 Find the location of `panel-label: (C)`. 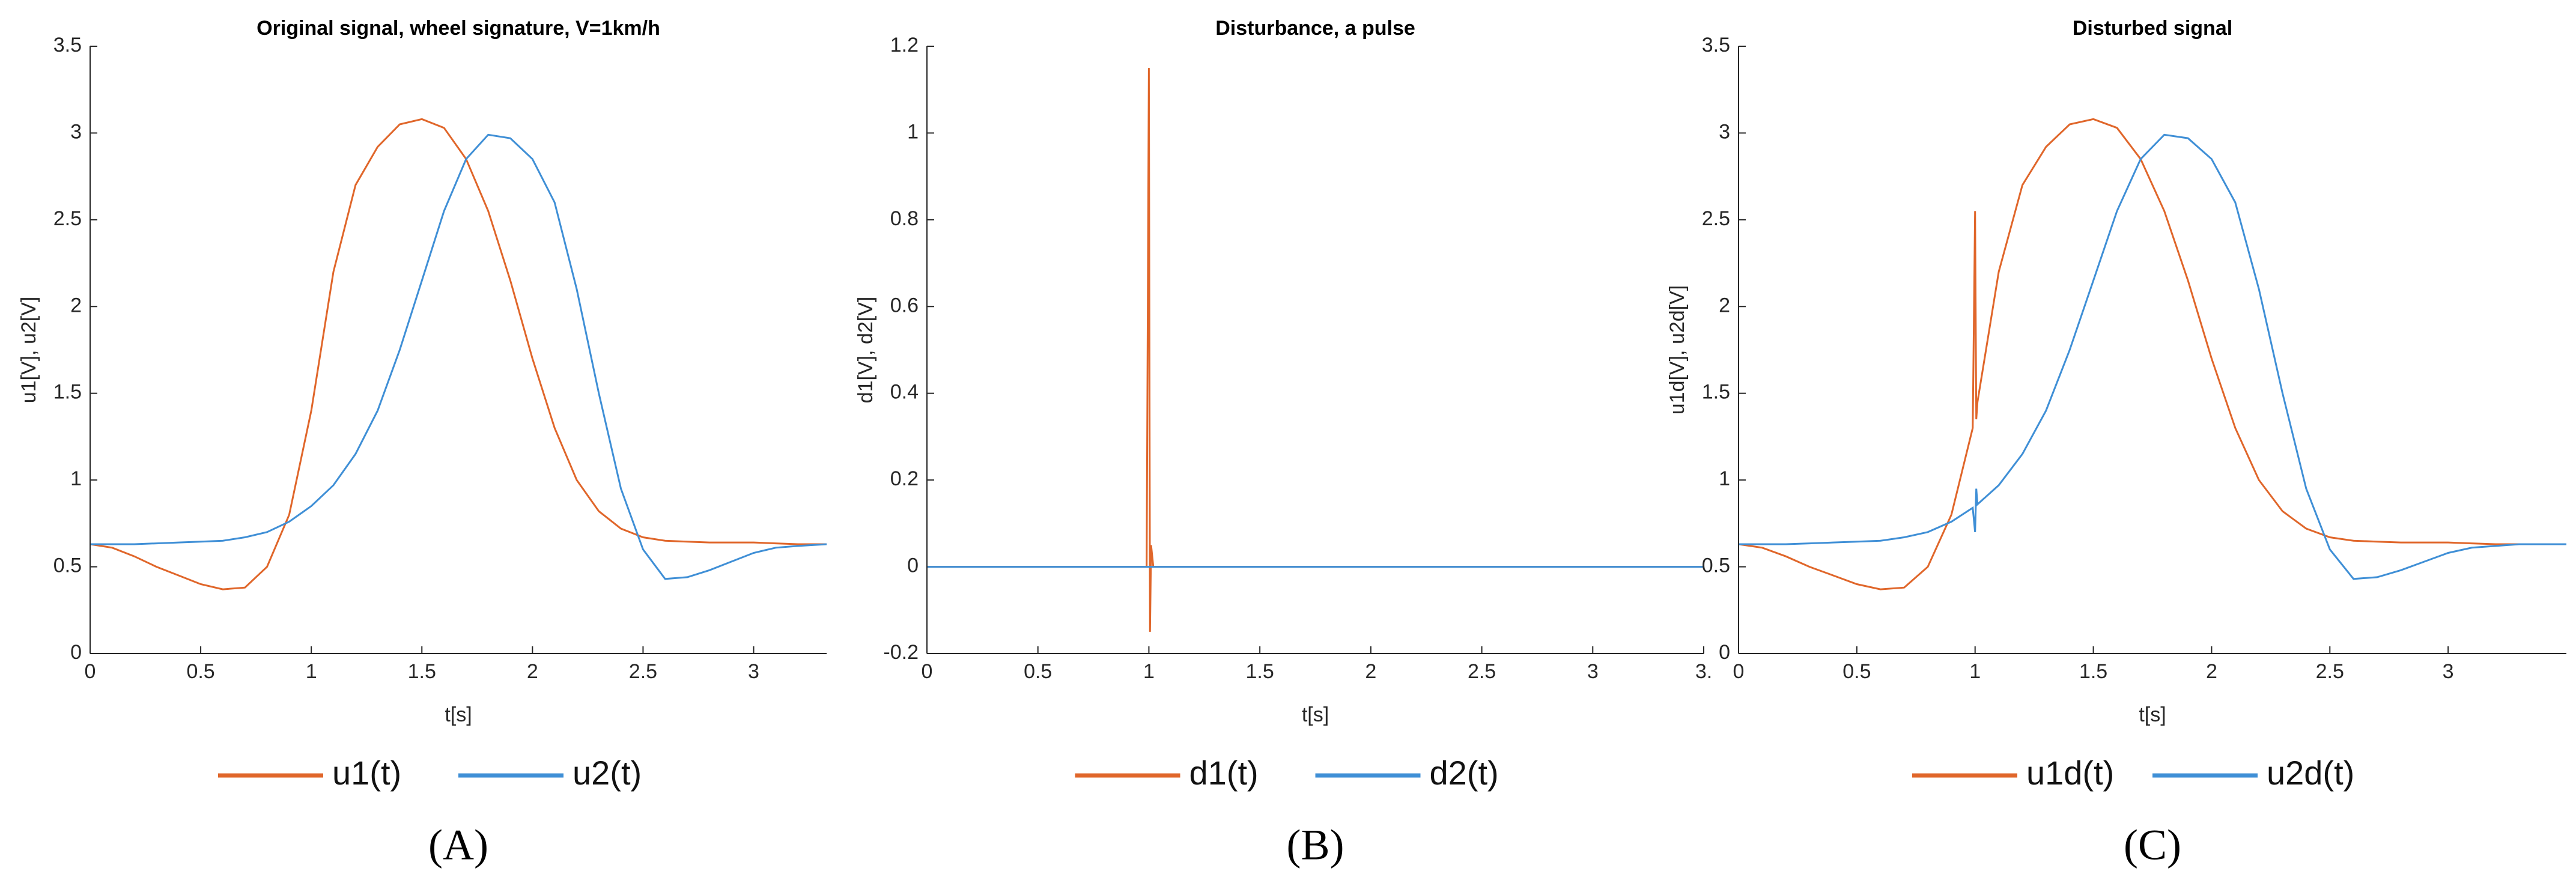

panel-label: (C) is located at coordinates (2152, 845).